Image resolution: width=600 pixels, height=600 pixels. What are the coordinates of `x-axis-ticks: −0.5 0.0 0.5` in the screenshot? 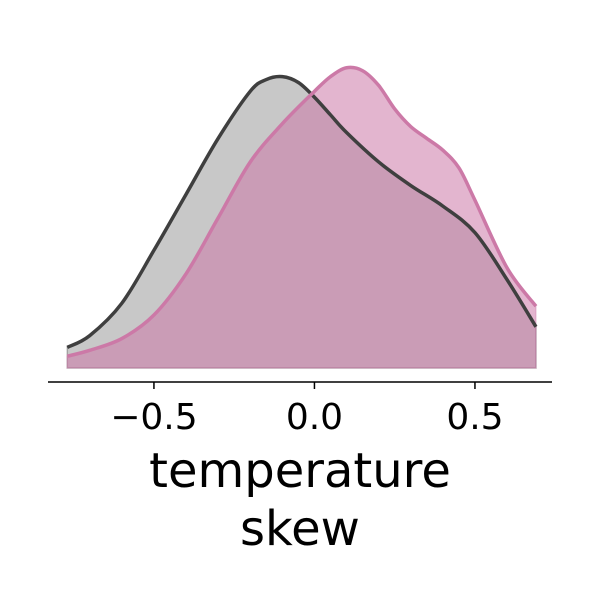 It's located at (307, 410).